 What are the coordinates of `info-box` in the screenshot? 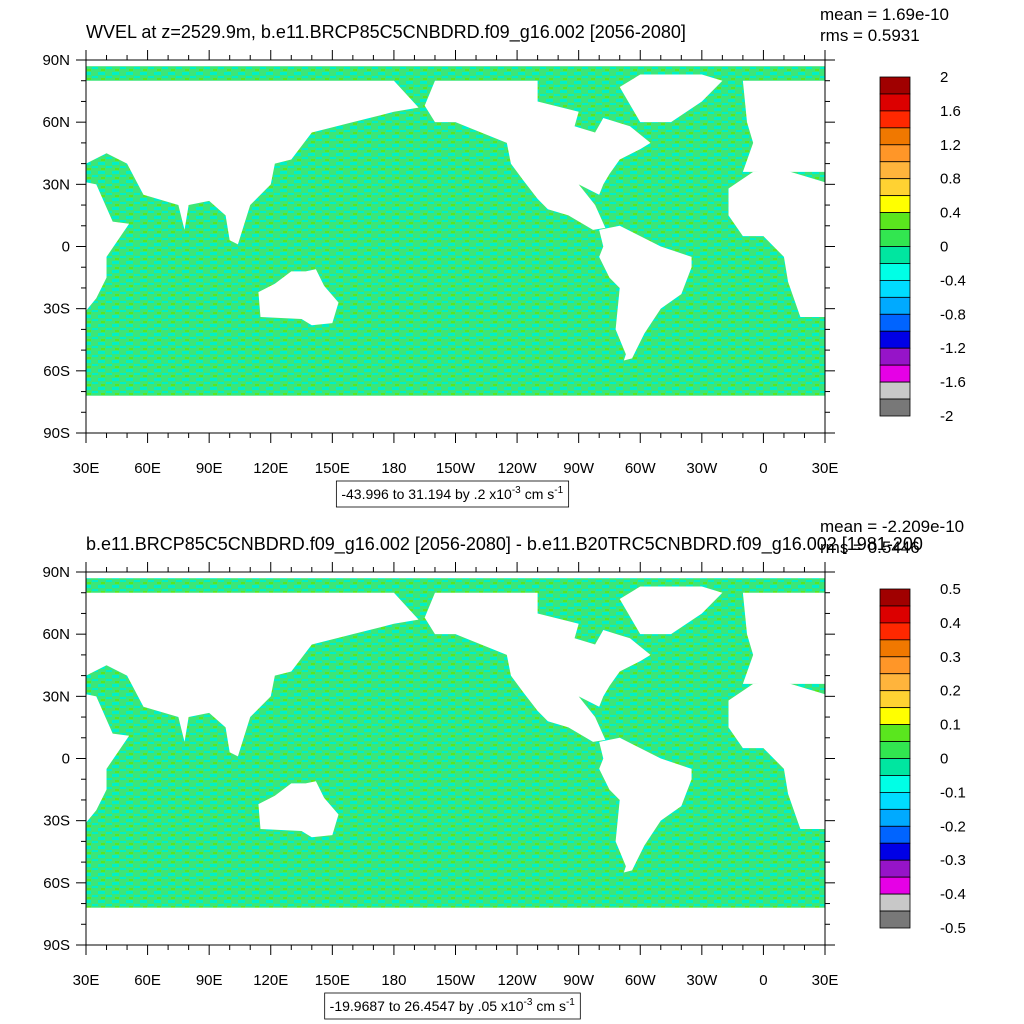 It's located at (452, 494).